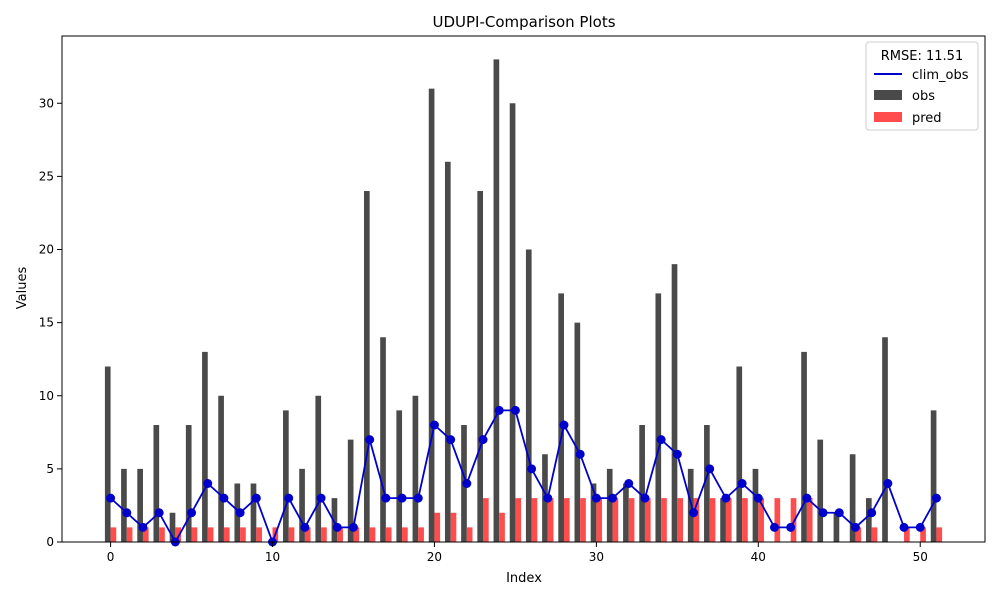 Image resolution: width=1000 pixels, height=604 pixels. Describe the element at coordinates (111, 557) in the screenshot. I see `x-tick-label: 0` at that location.